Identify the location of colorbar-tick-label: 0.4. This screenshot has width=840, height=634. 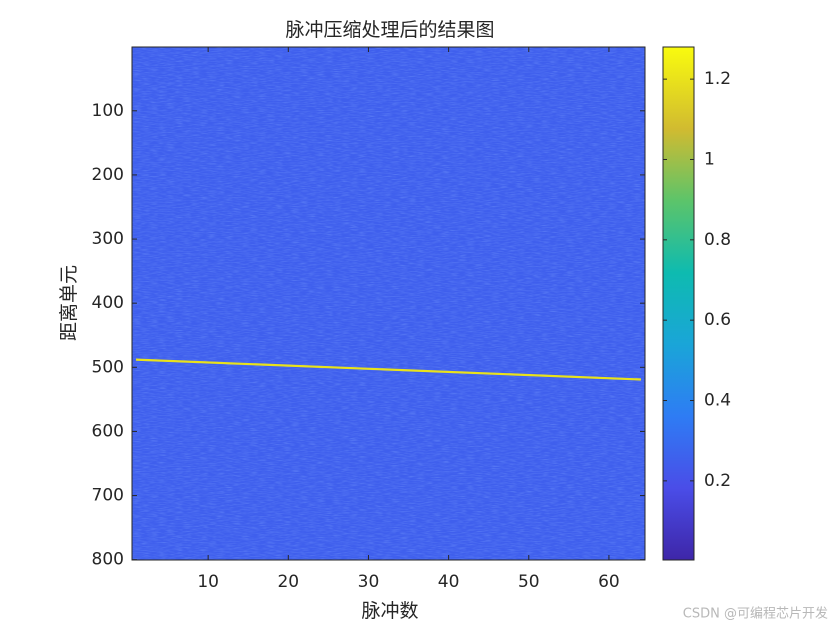
(717, 401).